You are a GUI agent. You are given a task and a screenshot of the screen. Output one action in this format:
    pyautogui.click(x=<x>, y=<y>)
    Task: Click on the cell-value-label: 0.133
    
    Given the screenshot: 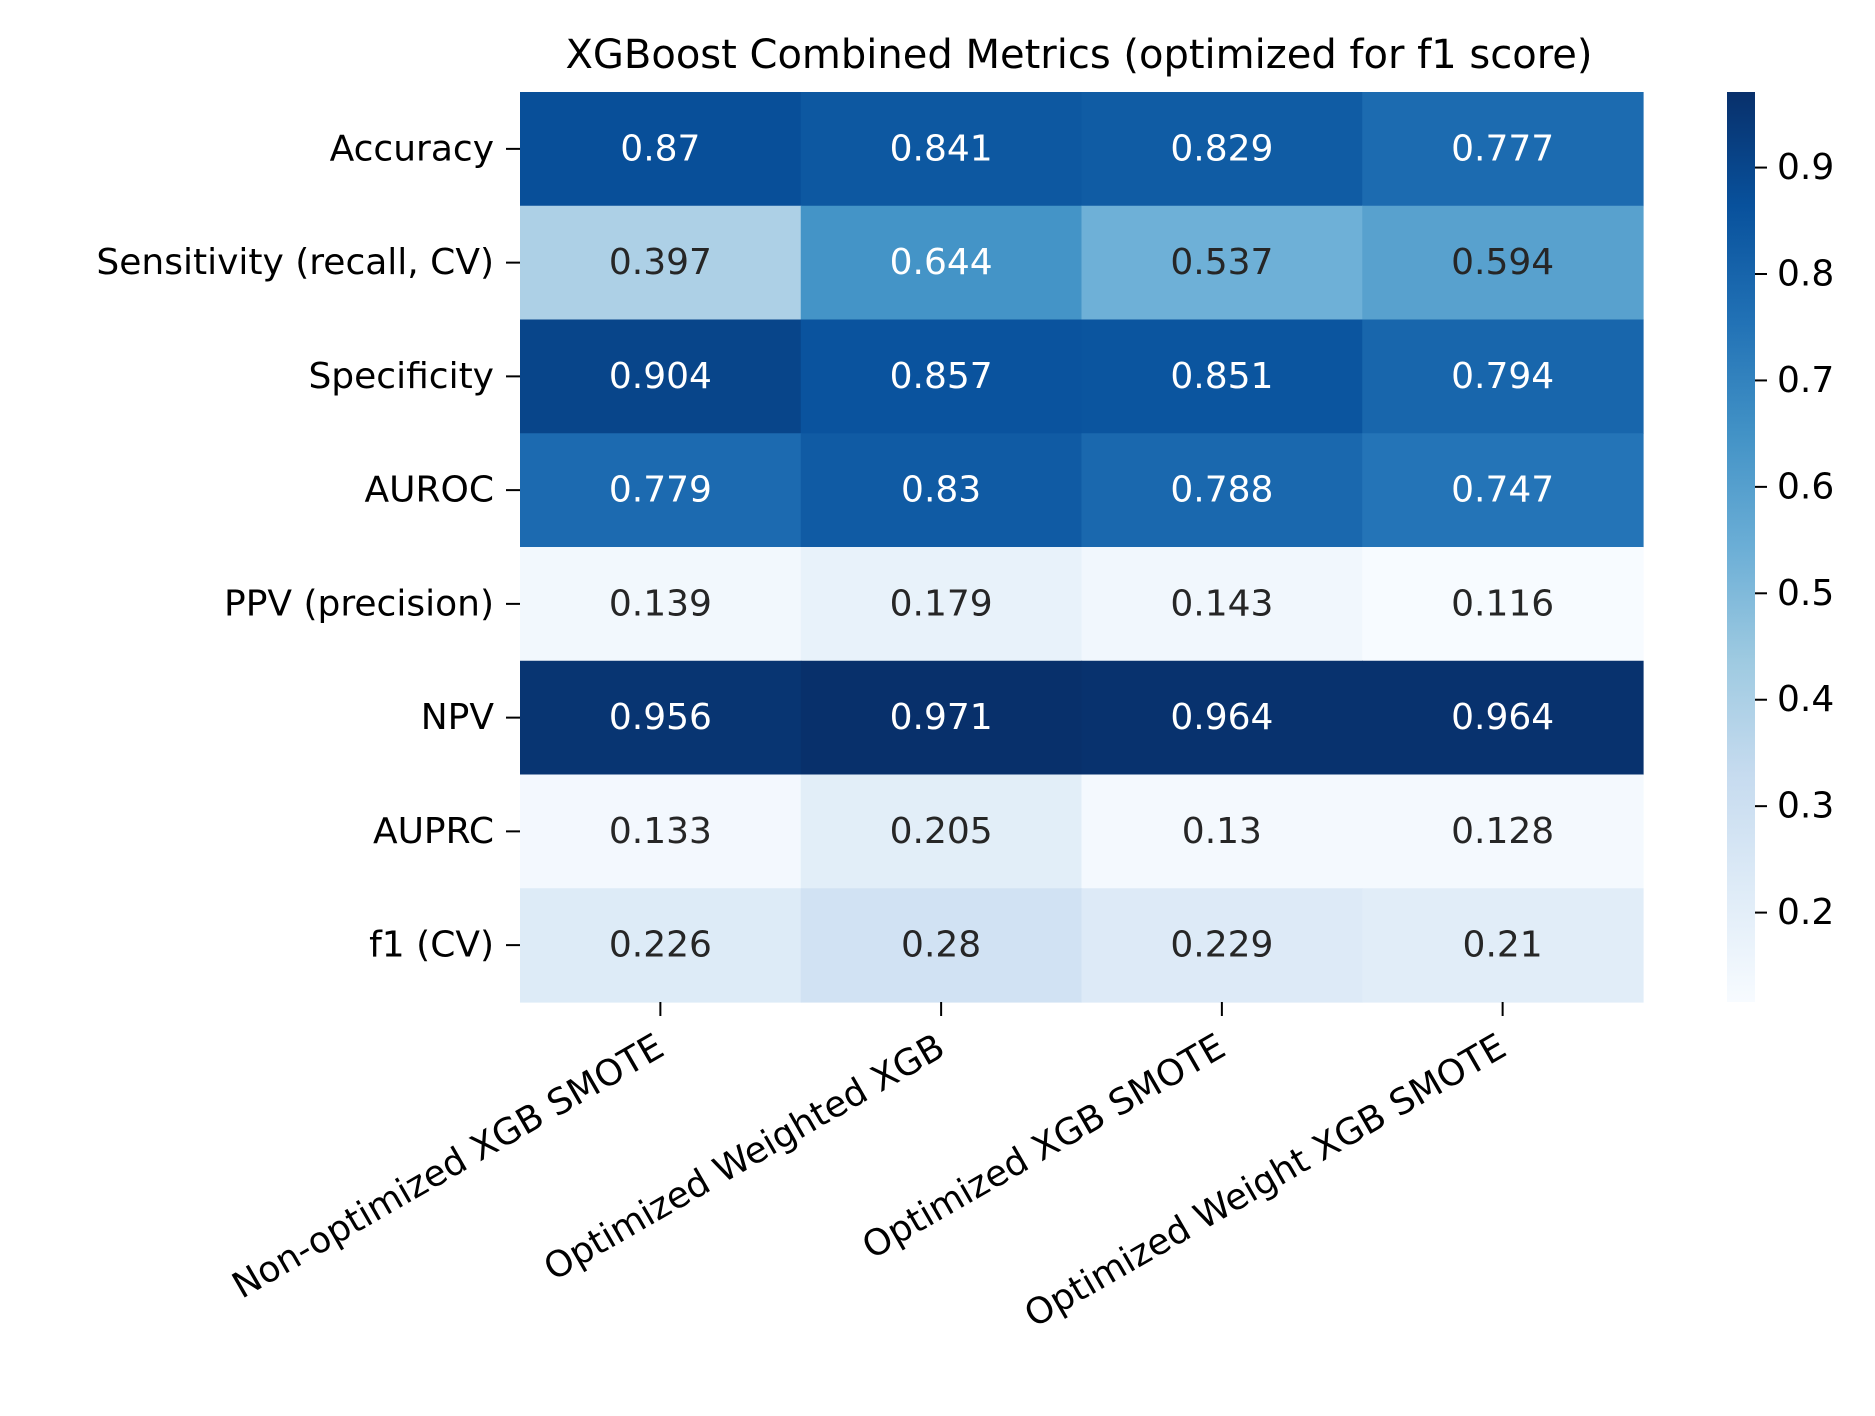 What is the action you would take?
    pyautogui.click(x=660, y=831)
    